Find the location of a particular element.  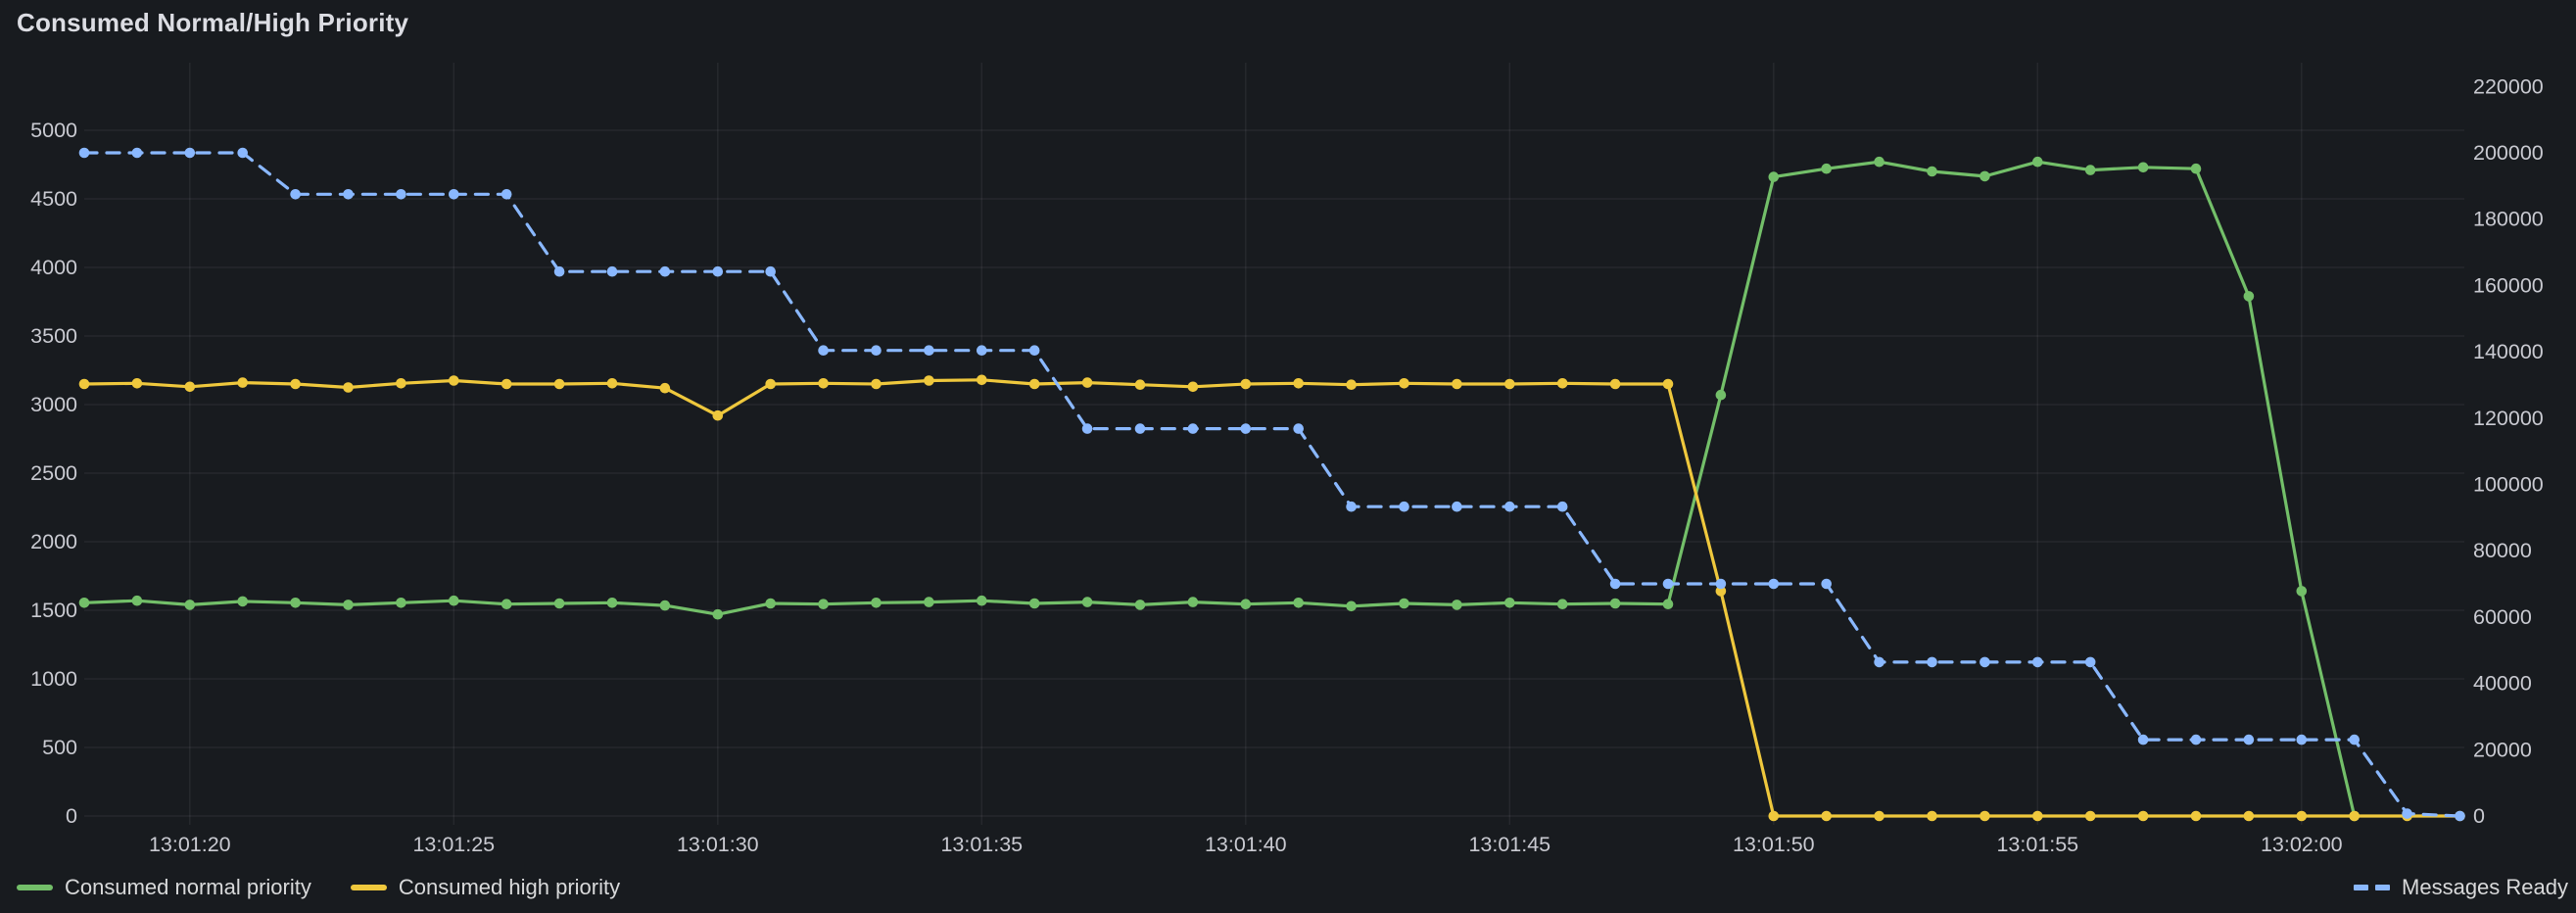

y-axis-left-tick-label: 1000 is located at coordinates (54, 679).